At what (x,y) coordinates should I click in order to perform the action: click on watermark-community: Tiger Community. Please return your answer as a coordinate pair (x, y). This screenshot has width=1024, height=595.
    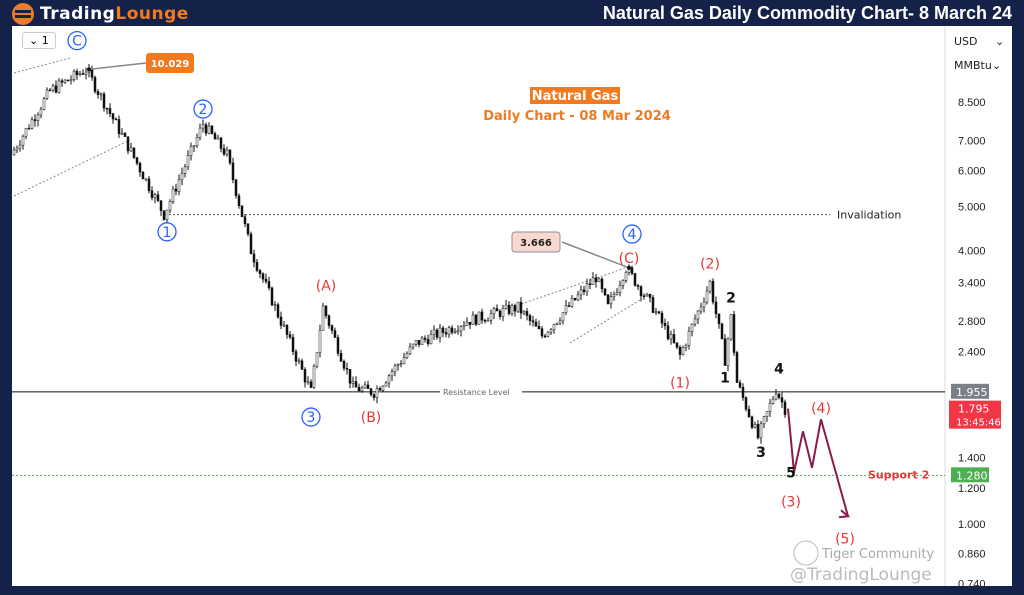
    Looking at the image, I should click on (877, 554).